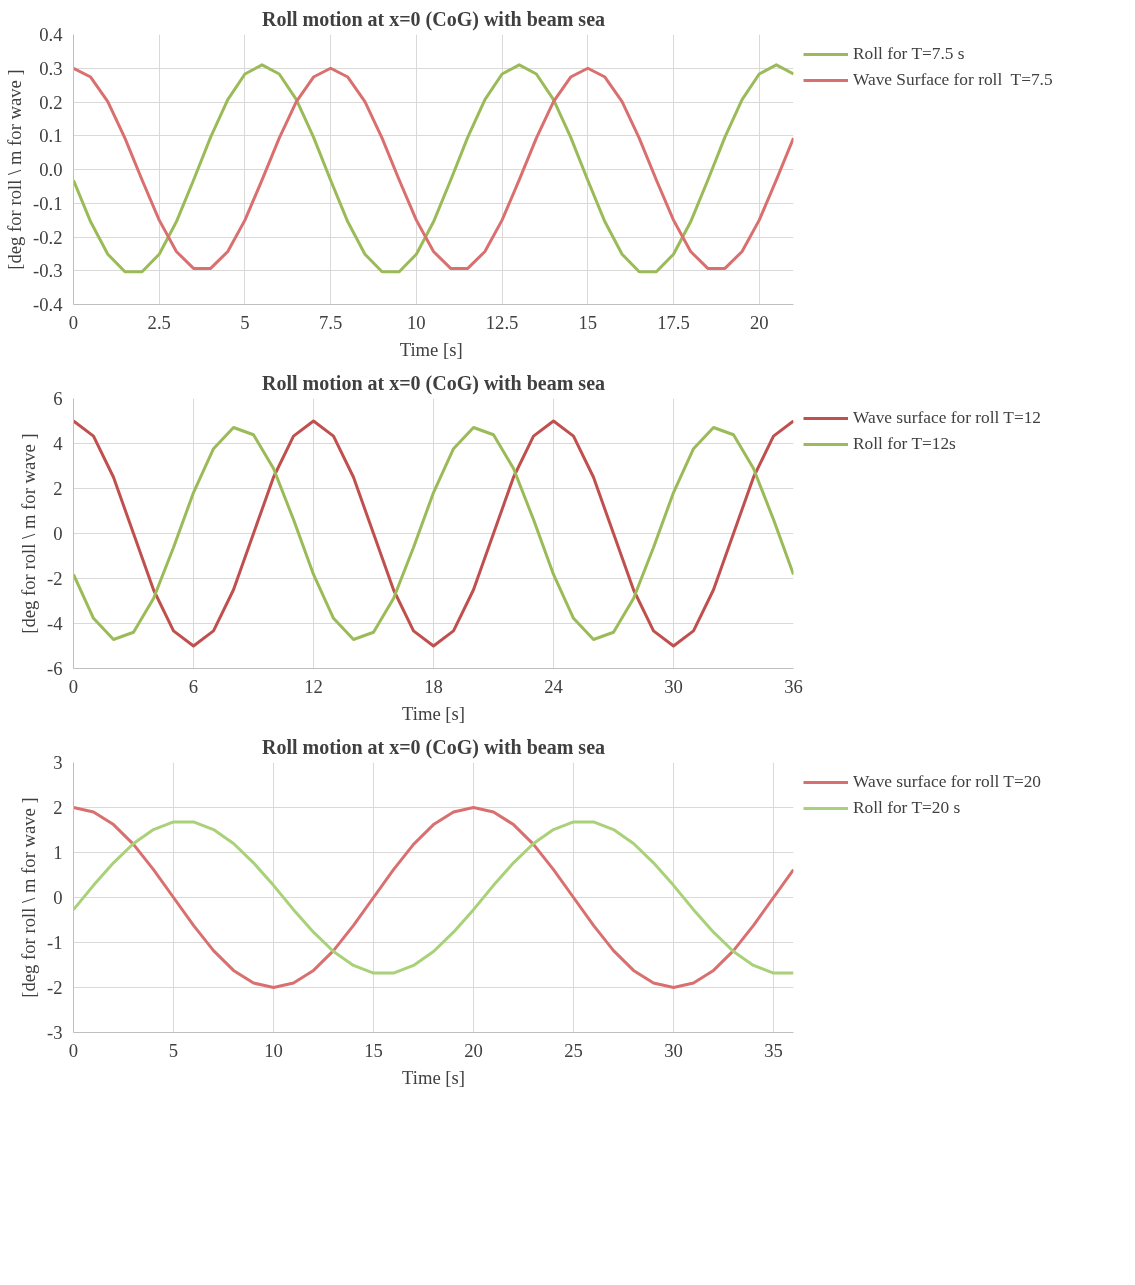 This screenshot has width=1135, height=1285. Describe the element at coordinates (907, 808) in the screenshot. I see `legend-label: Roll for T=20 s` at that location.